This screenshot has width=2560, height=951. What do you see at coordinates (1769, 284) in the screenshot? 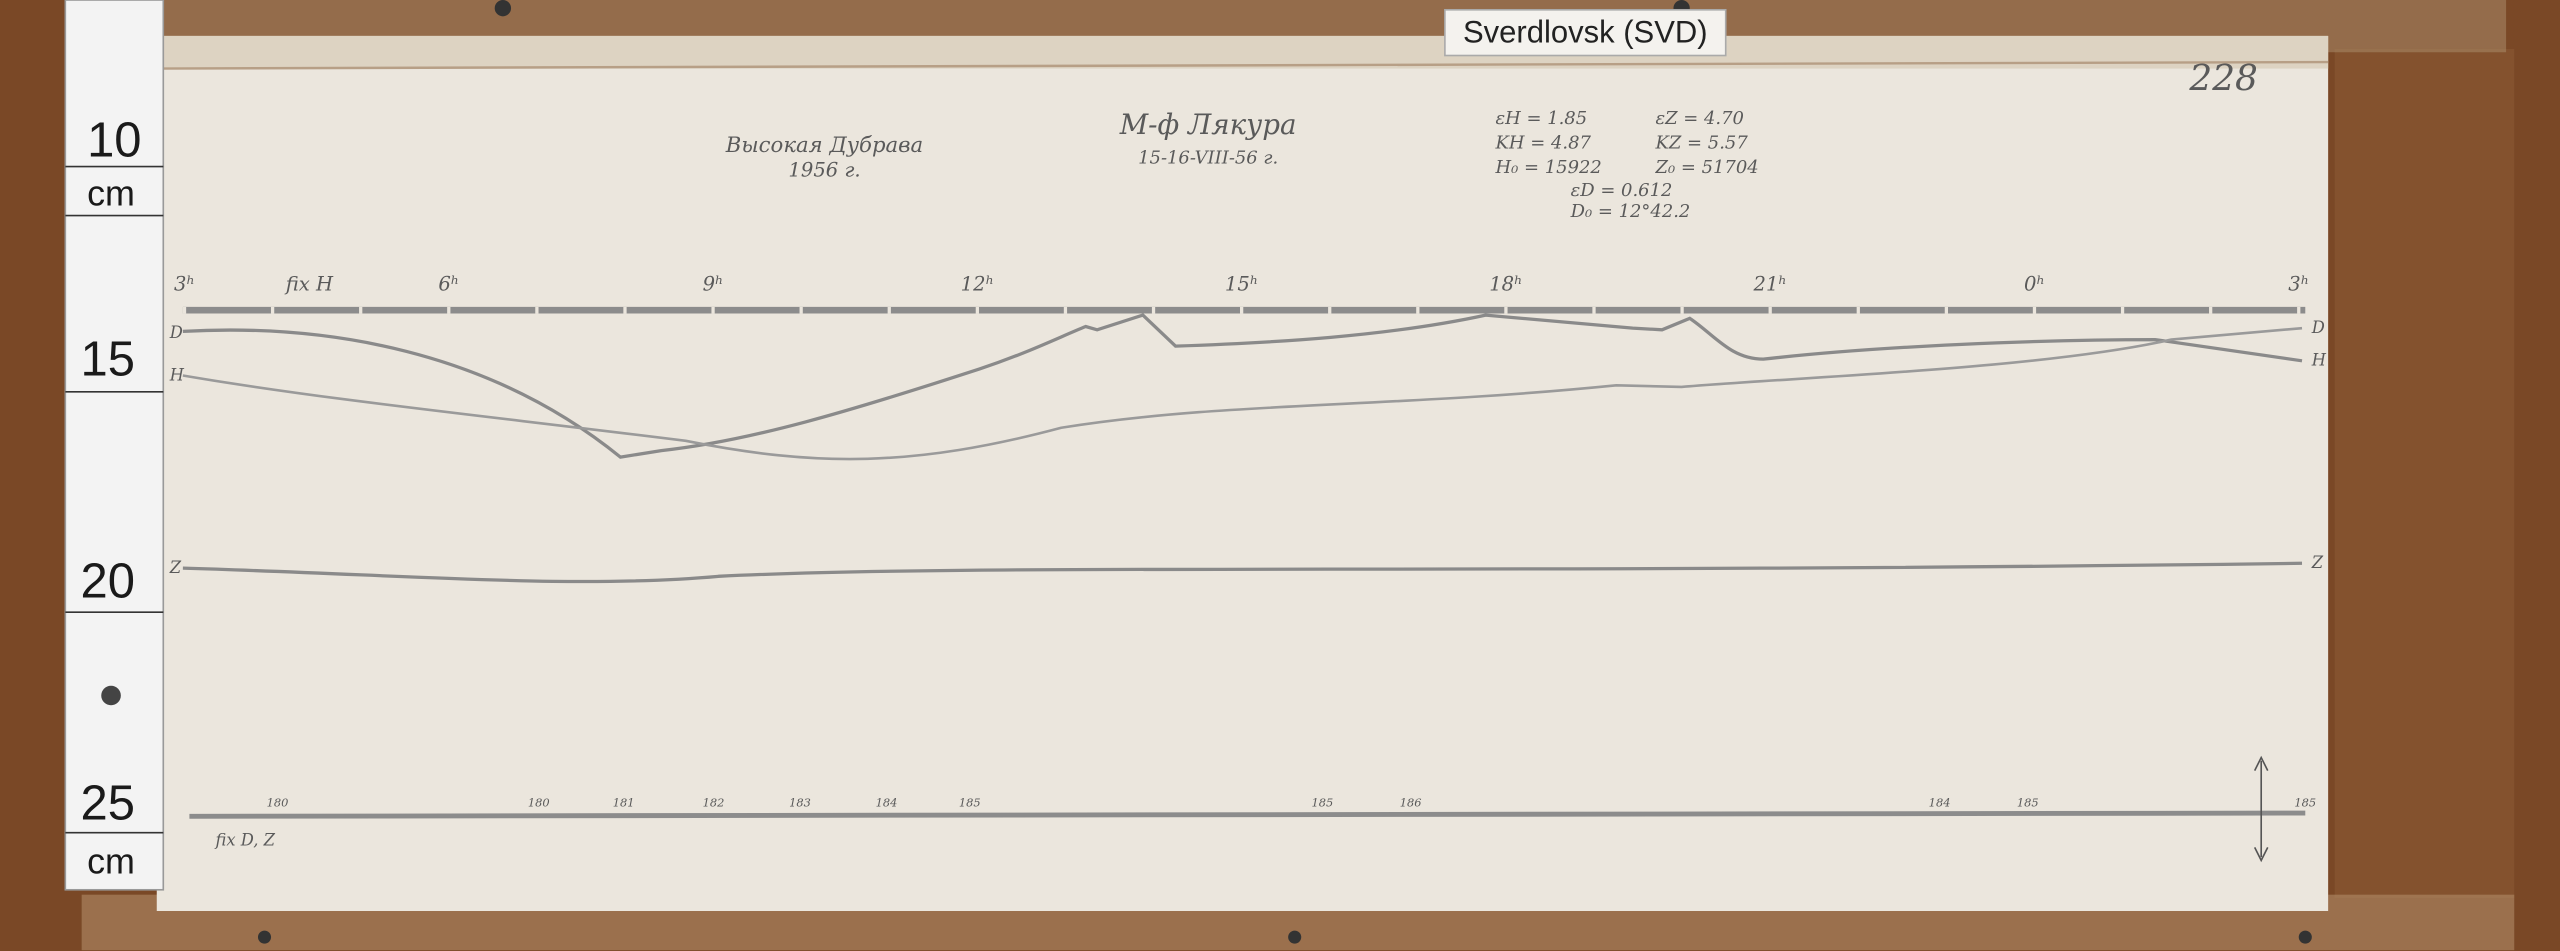
I see `time-label: 21ʰ` at bounding box center [1769, 284].